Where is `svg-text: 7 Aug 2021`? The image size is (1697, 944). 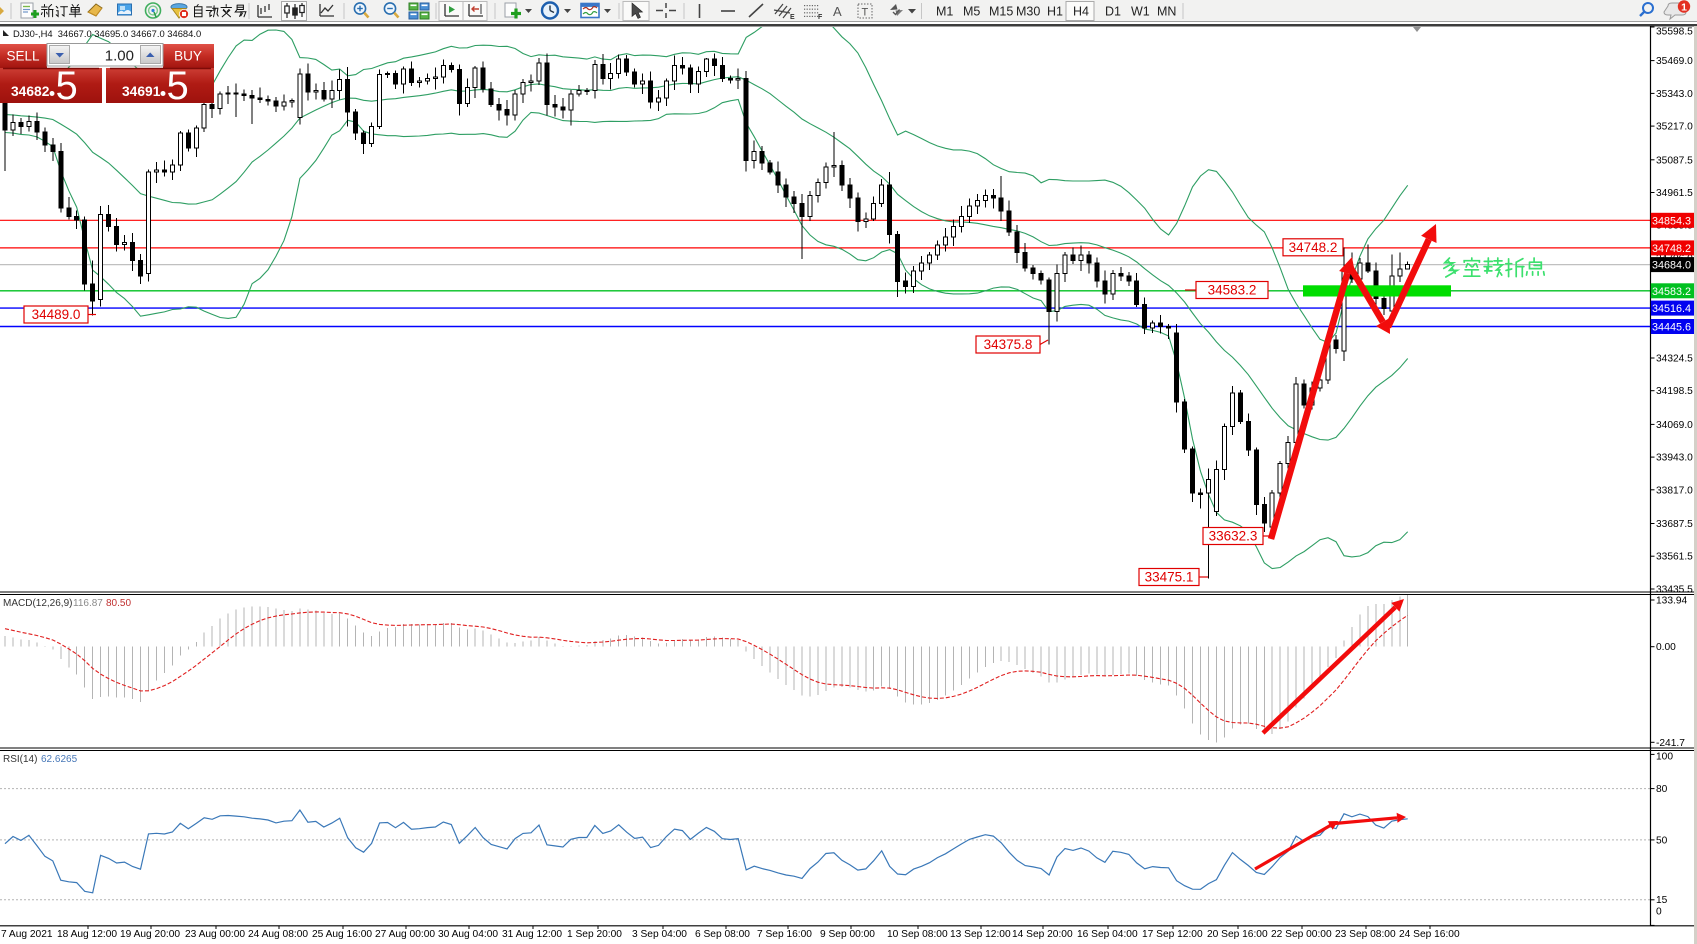
svg-text: 7 Aug 2021 is located at coordinates (27, 934).